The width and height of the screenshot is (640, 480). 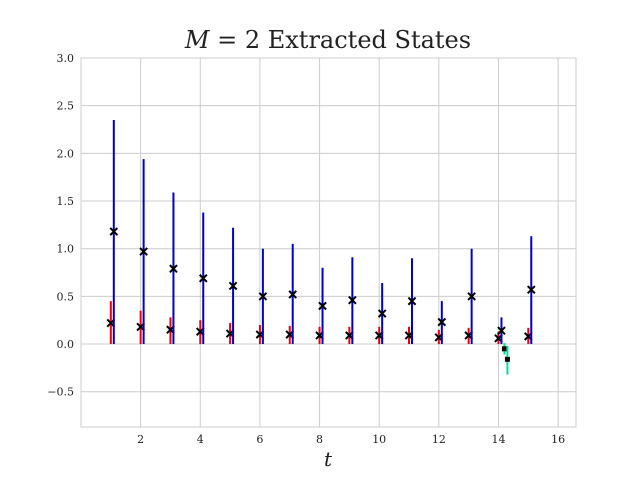 What do you see at coordinates (66, 201) in the screenshot?
I see `y-tick-label: 1.5` at bounding box center [66, 201].